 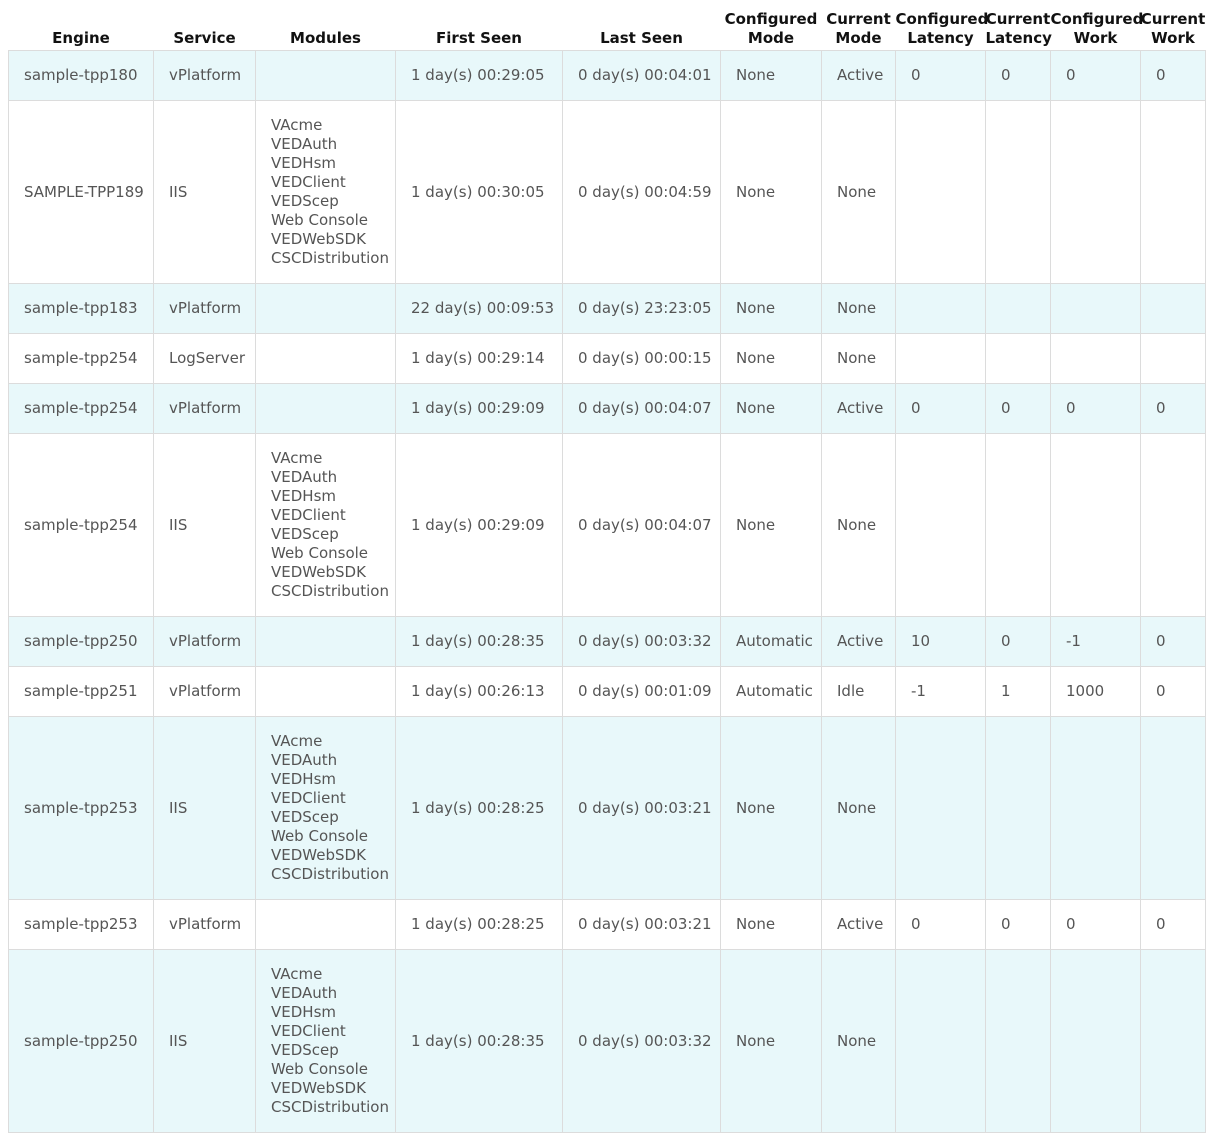 I want to click on table-cell: 10, so click(x=940, y=641).